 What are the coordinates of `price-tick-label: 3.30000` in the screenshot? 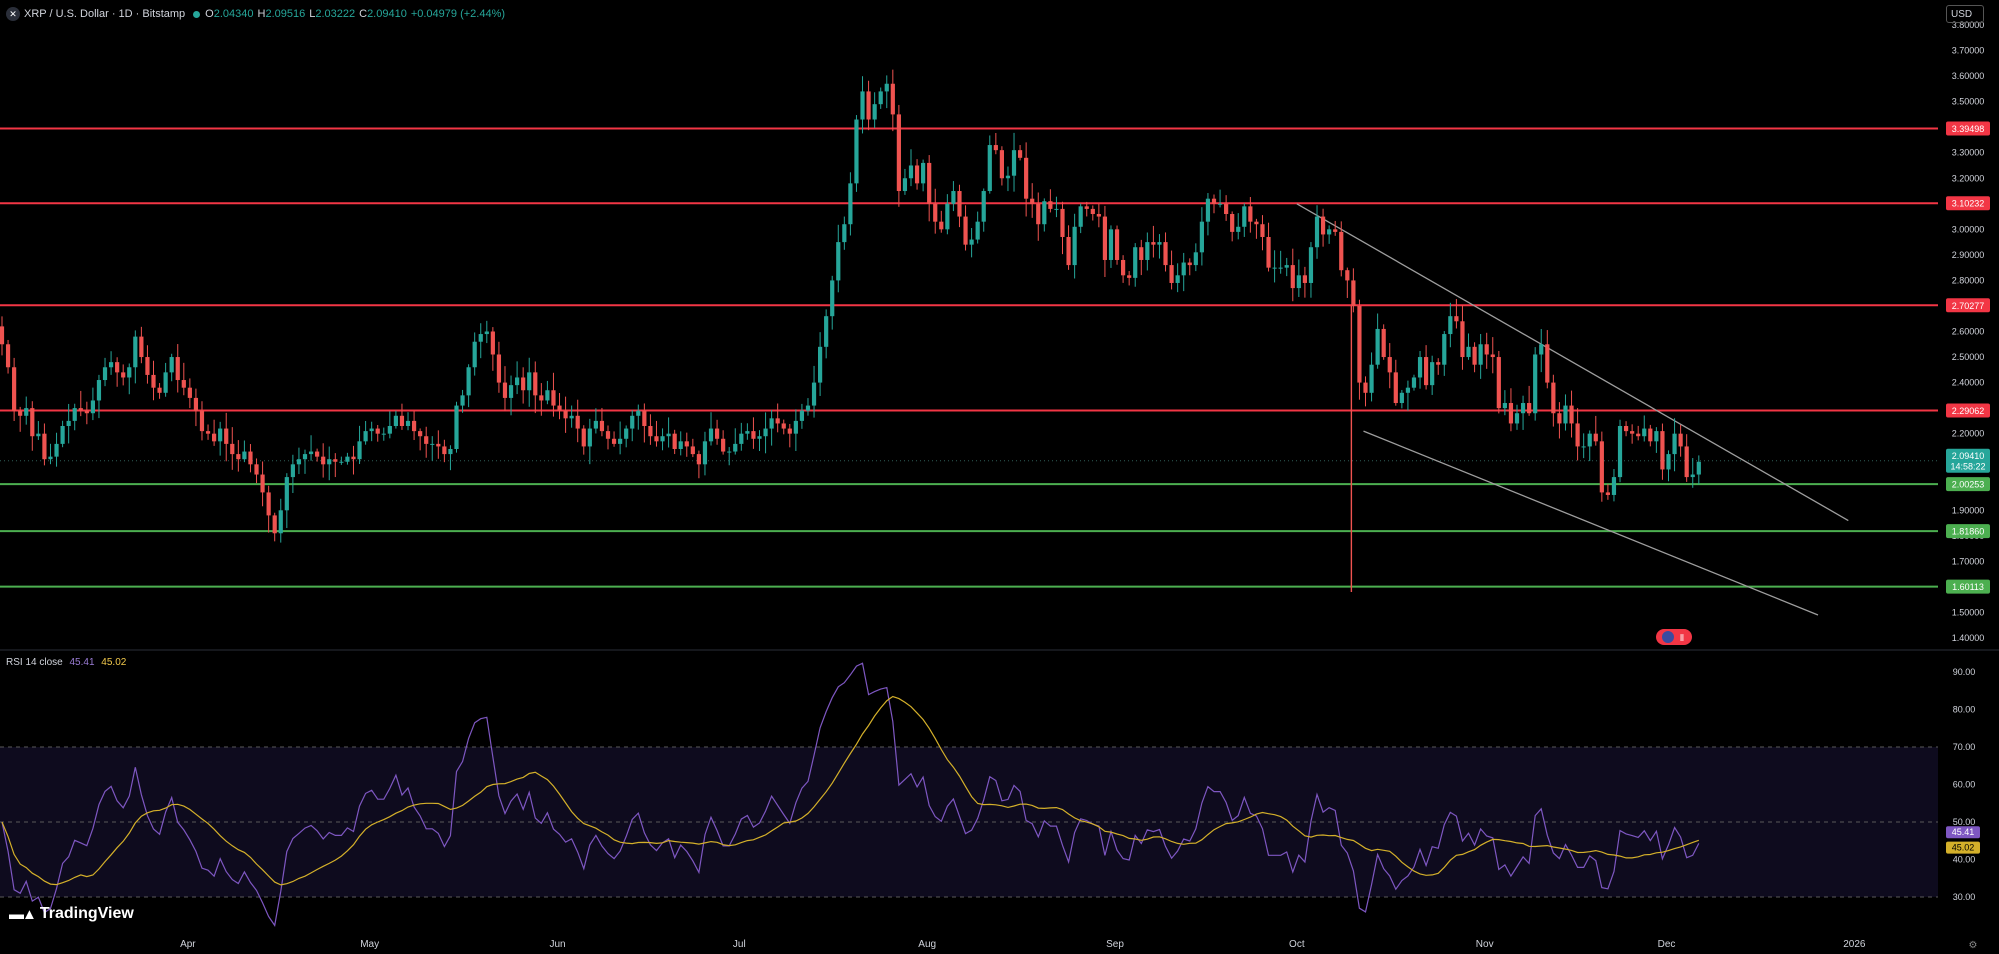 It's located at (1968, 153).